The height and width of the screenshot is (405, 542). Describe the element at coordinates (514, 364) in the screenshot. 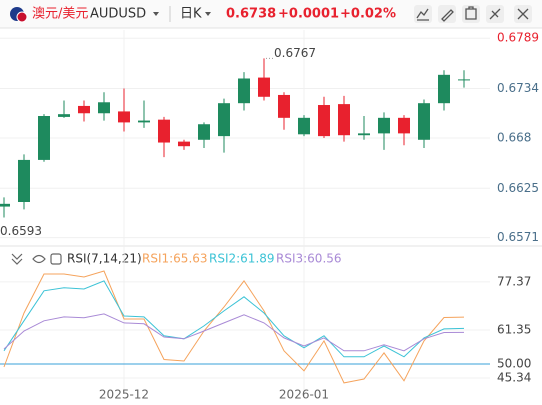

I see `y-tick-label: 50.00` at that location.